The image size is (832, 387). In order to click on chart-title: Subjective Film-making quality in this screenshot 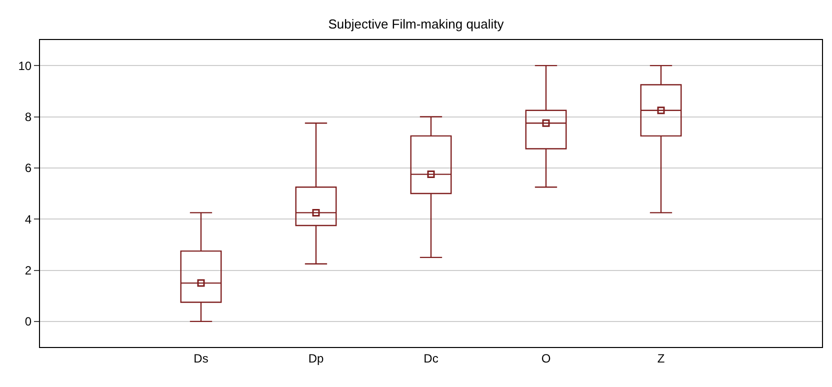, I will do `click(416, 24)`.